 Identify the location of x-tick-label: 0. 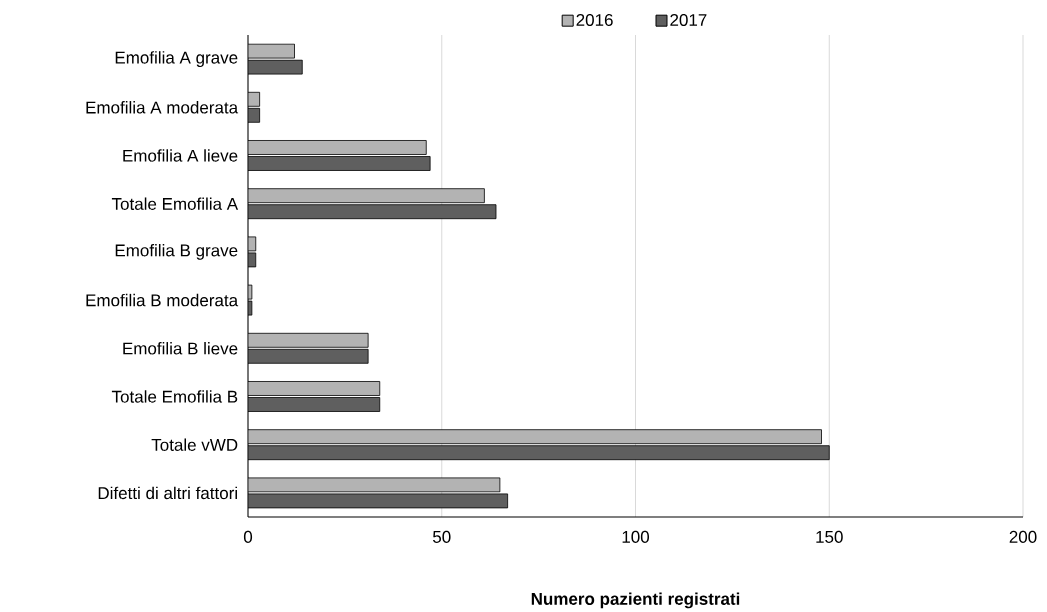
(248, 536).